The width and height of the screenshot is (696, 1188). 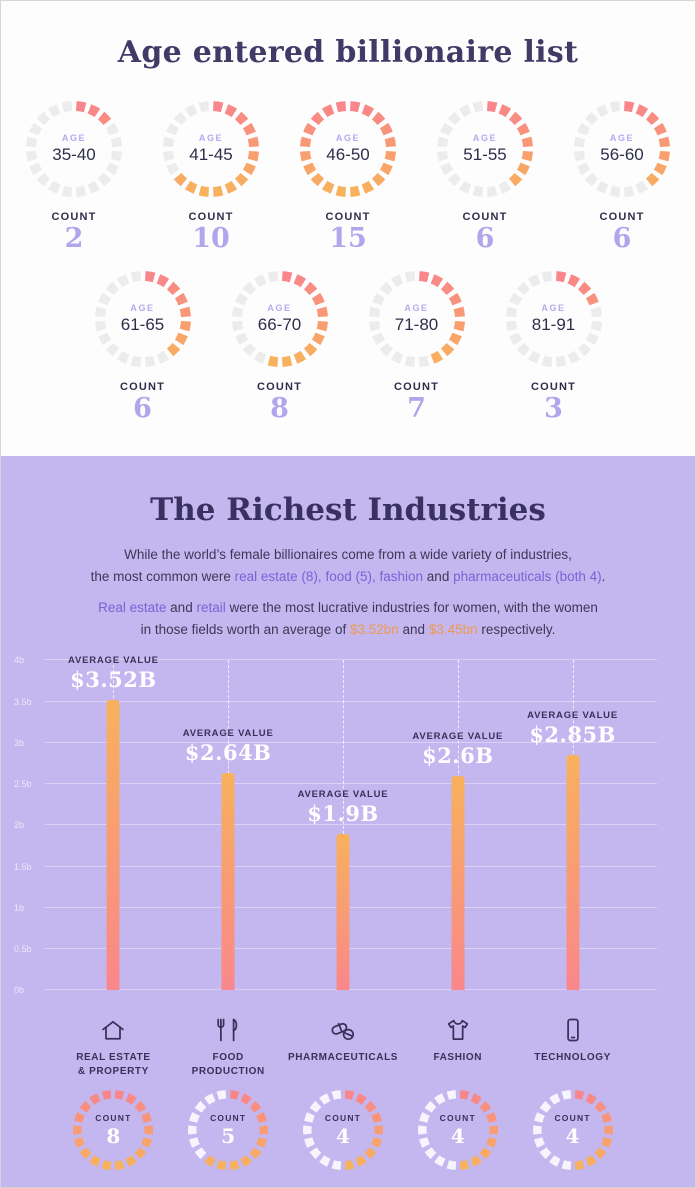 I want to click on bar-value-label: AVERAGE VALUE $2.6B, so click(x=458, y=749).